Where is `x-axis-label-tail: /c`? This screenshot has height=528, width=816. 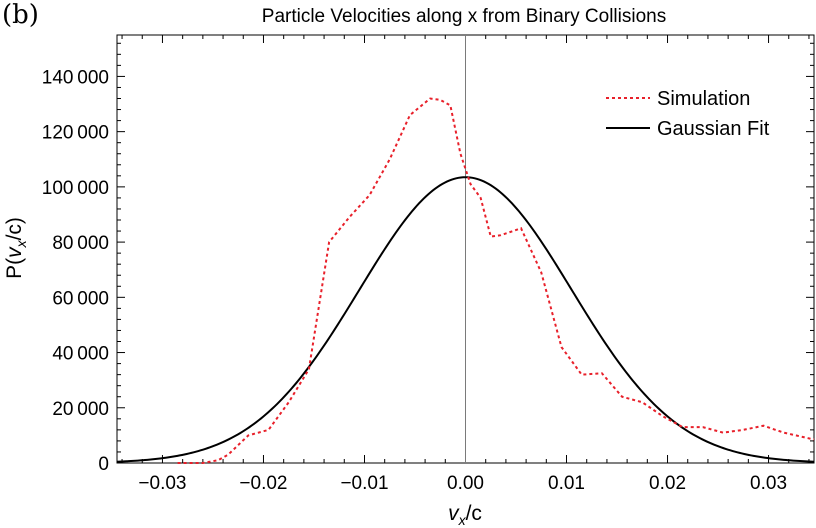 x-axis-label-tail: /c is located at coordinates (474, 513).